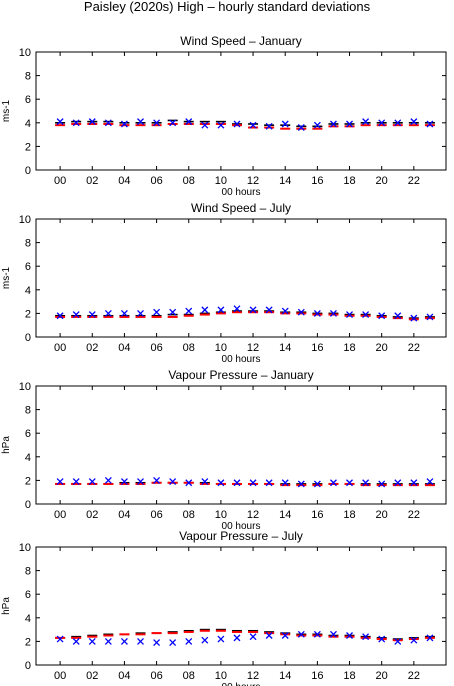 Image resolution: width=454 pixels, height=686 pixels. What do you see at coordinates (240, 41) in the screenshot?
I see `chart-title: Wind Speed – January` at bounding box center [240, 41].